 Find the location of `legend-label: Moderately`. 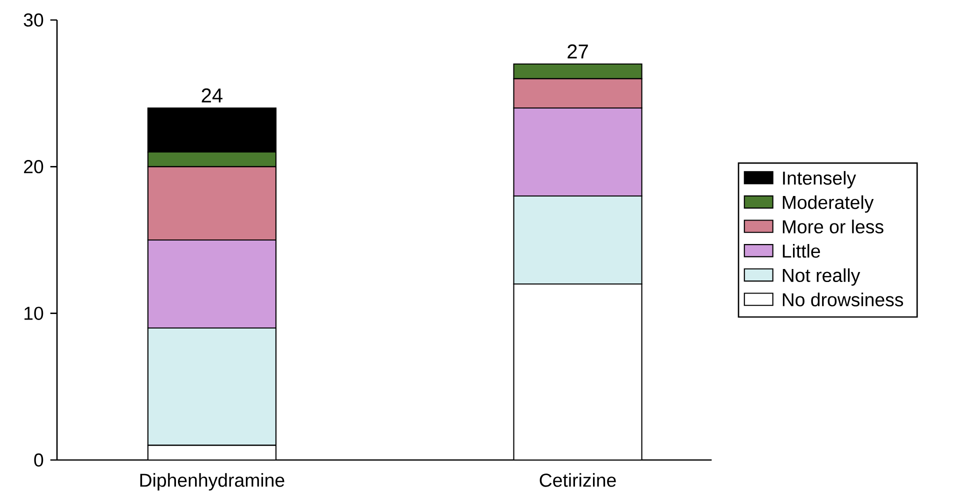

legend-label: Moderately is located at coordinates (828, 204).